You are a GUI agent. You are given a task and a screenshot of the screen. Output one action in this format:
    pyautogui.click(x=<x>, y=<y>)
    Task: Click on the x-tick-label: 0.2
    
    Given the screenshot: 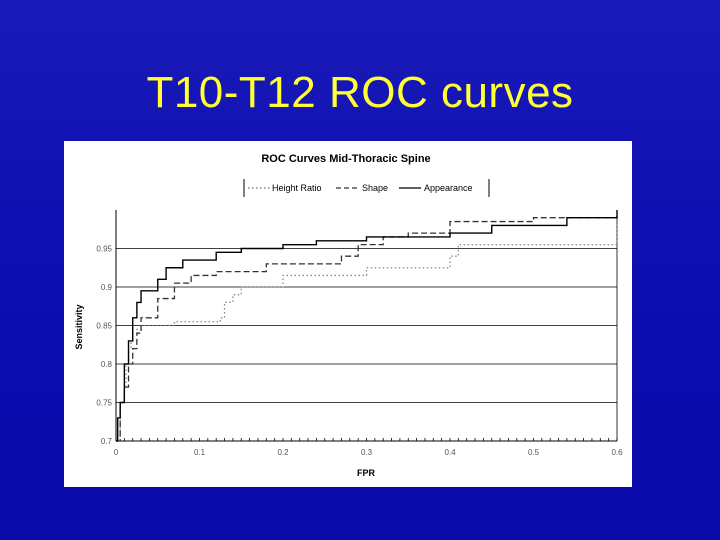 What is the action you would take?
    pyautogui.click(x=283, y=452)
    